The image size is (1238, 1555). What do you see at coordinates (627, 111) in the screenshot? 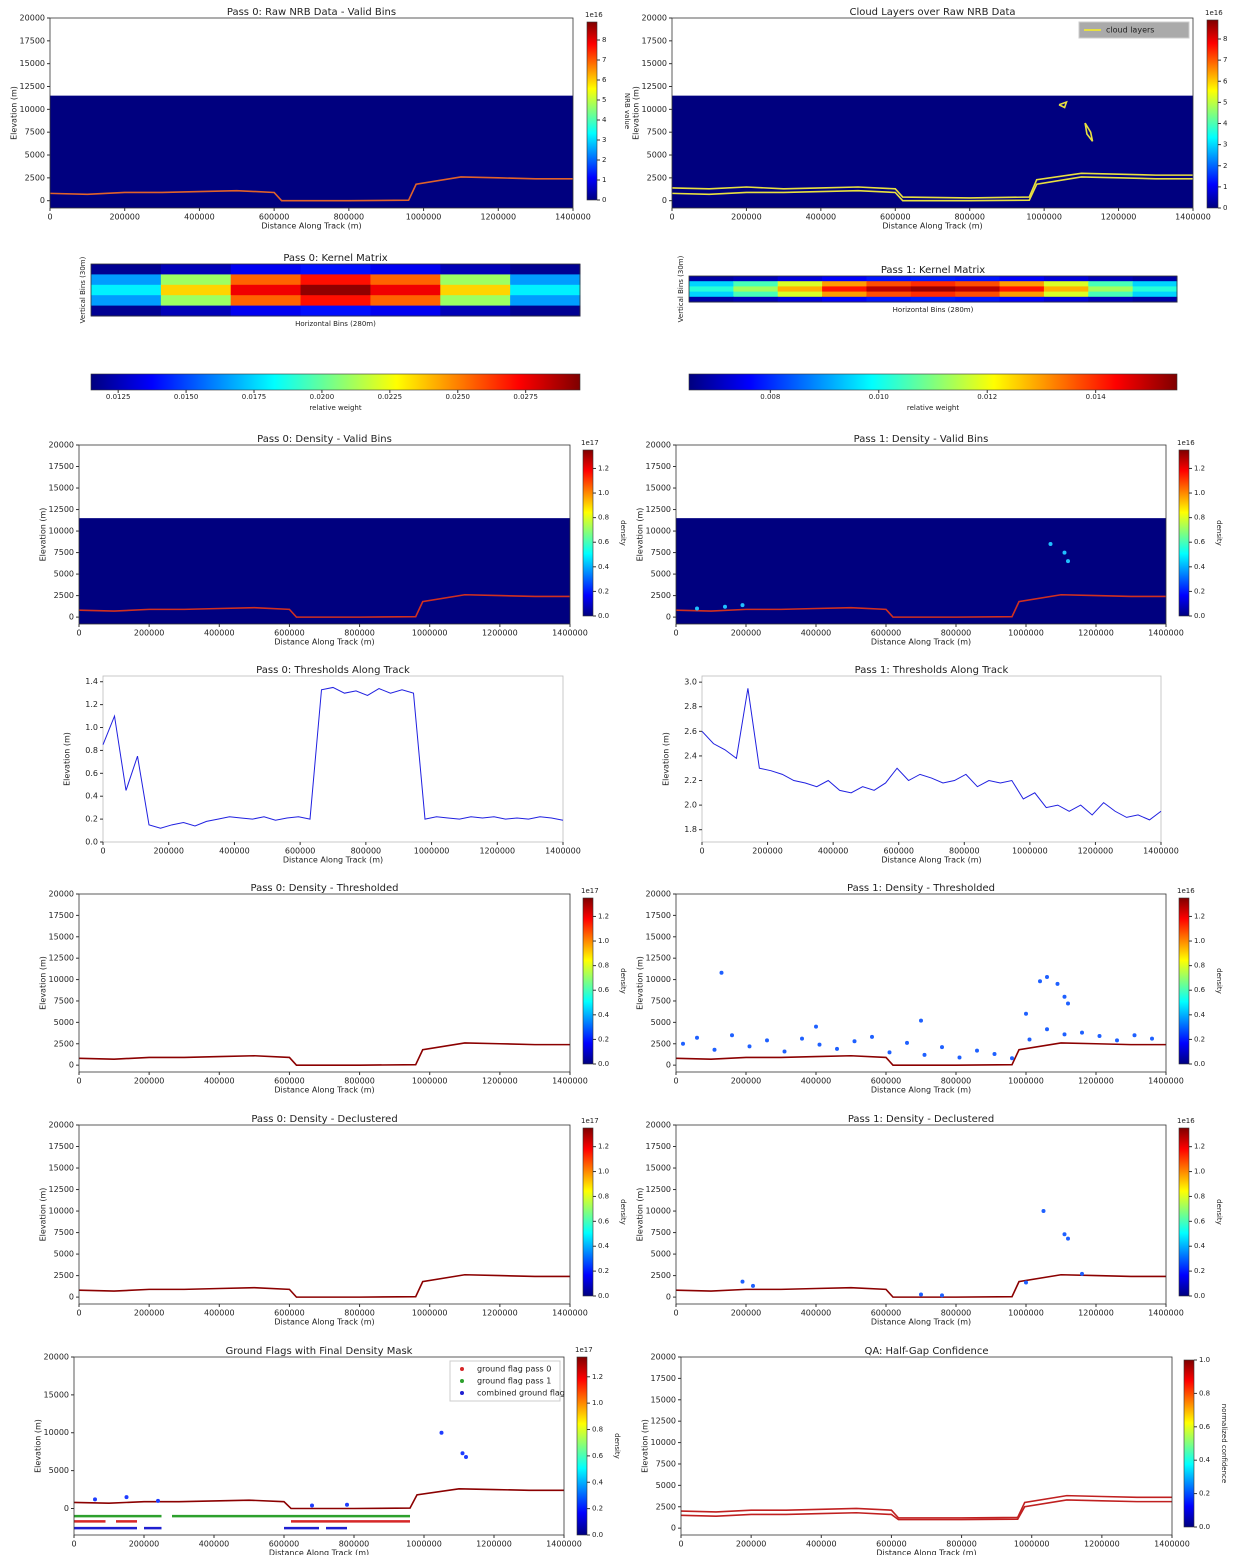
I see `colorbar-label: NRB value` at bounding box center [627, 111].